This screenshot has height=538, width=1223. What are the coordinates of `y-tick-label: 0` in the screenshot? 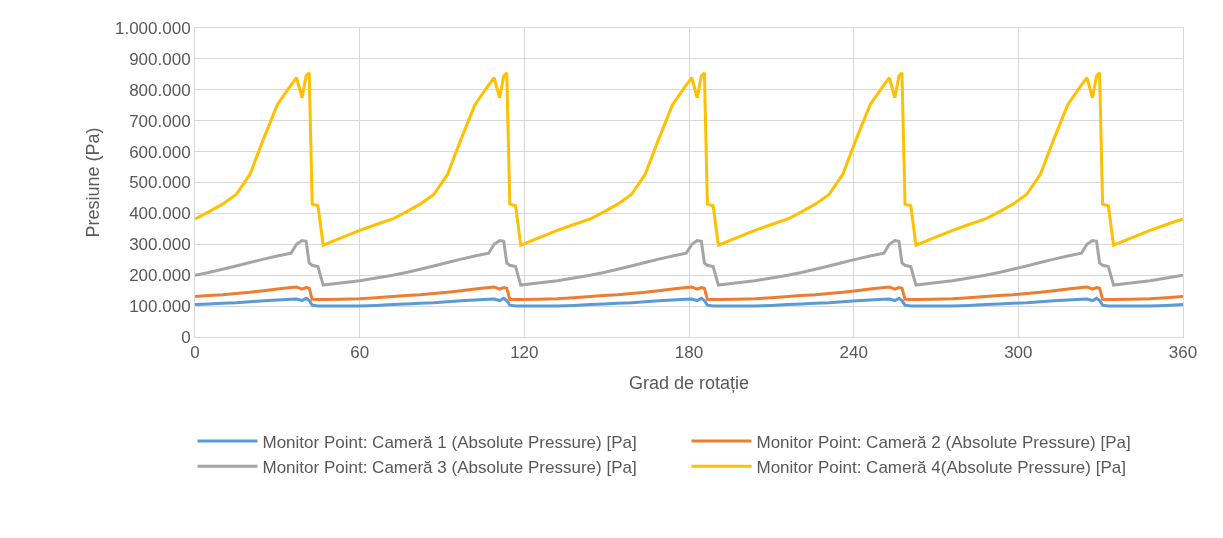 It's located at (186, 337).